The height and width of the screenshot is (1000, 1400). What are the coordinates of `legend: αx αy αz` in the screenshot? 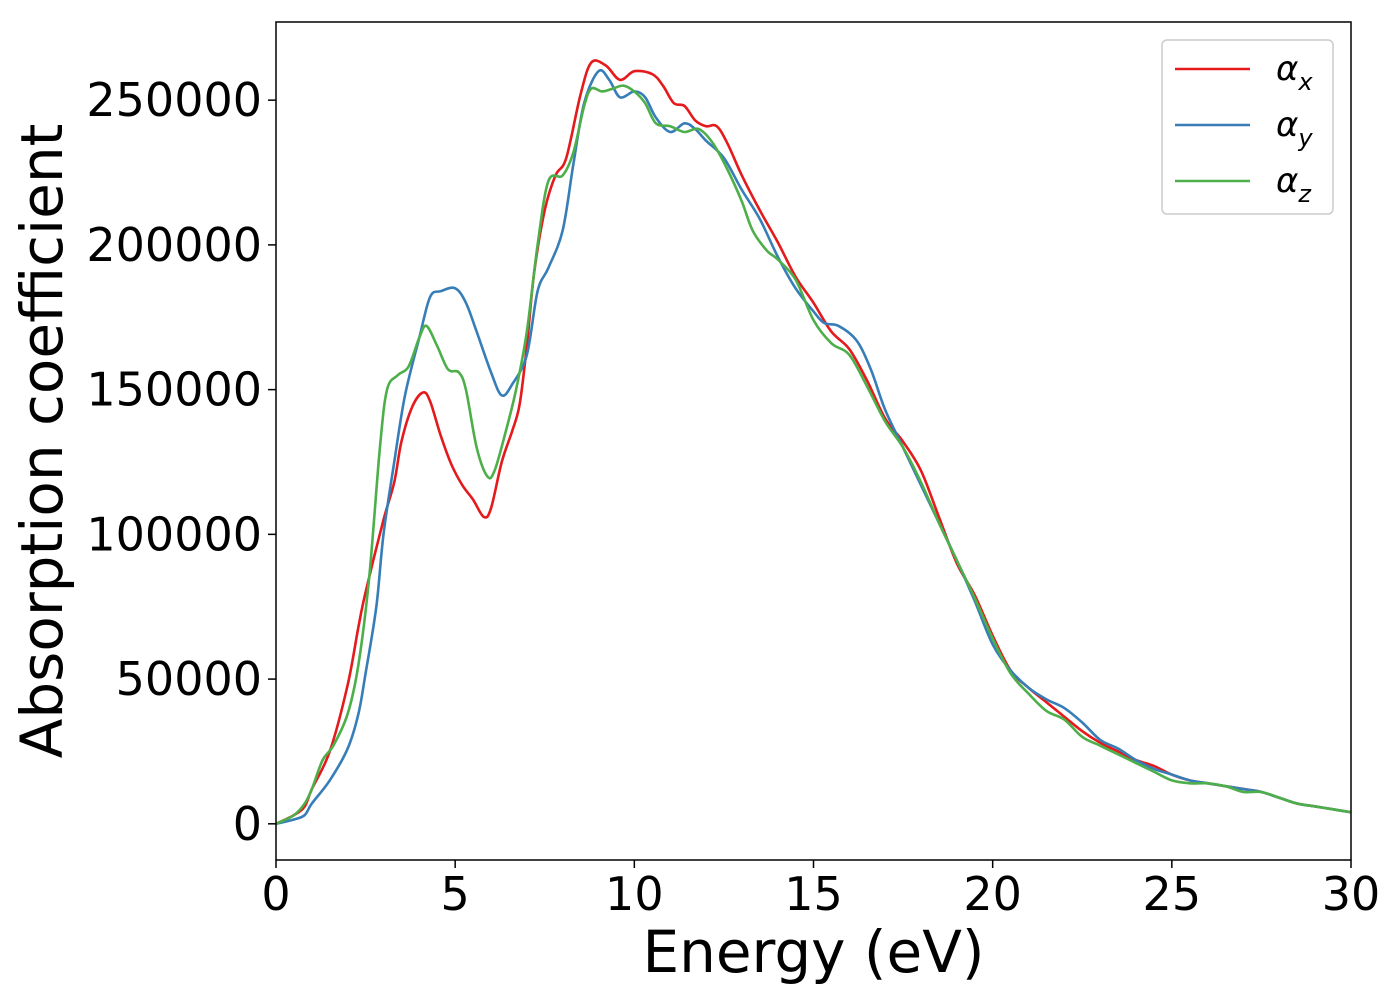 It's located at (1247, 127).